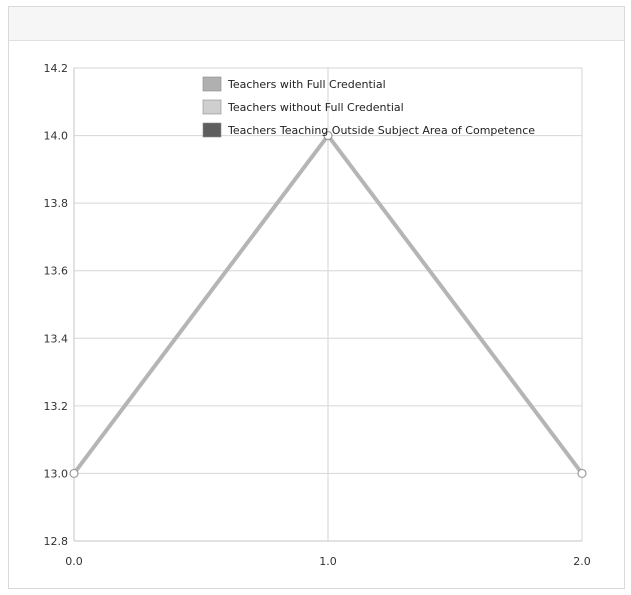 This screenshot has width=631, height=595. Describe the element at coordinates (74, 561) in the screenshot. I see `x-tick-label: 0.0` at that location.